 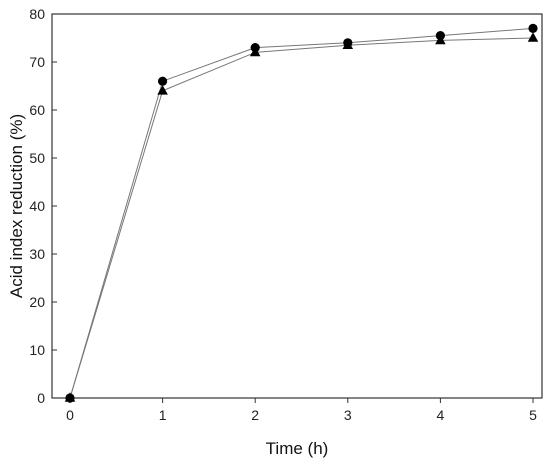 What do you see at coordinates (441, 415) in the screenshot?
I see `x-tick-label: 4` at bounding box center [441, 415].